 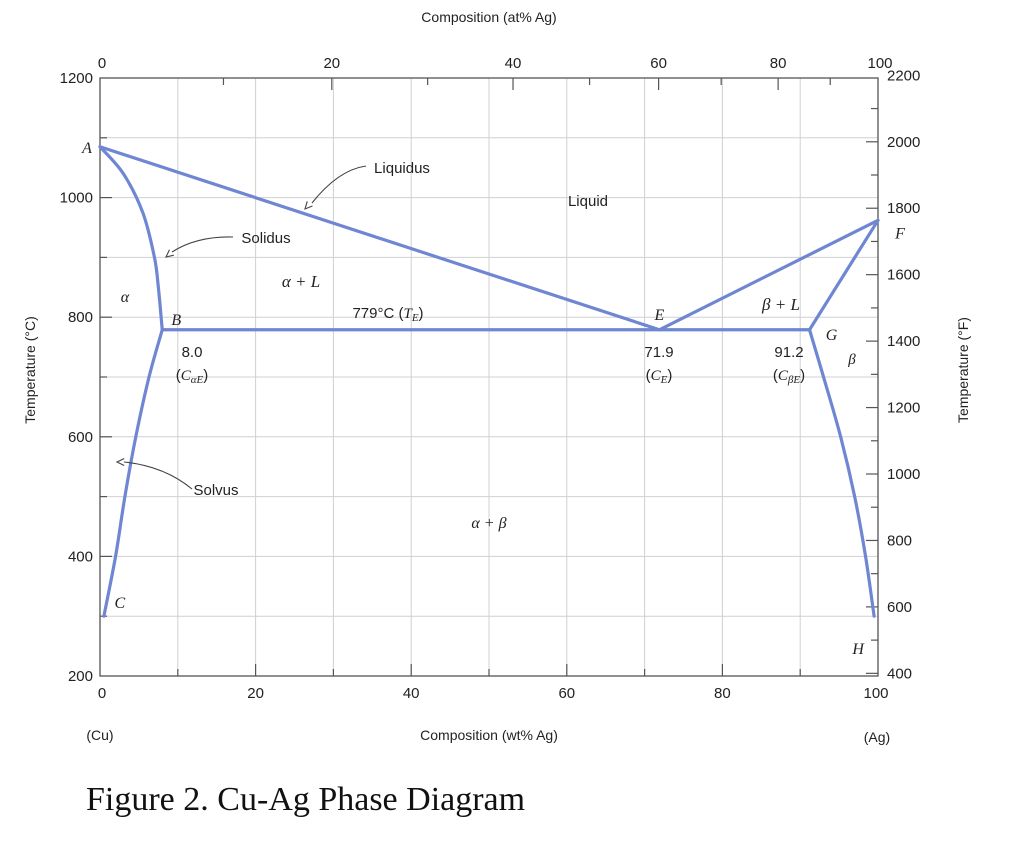 I want to click on x-top-axis-title: Composition (at% Ag), so click(x=488, y=17).